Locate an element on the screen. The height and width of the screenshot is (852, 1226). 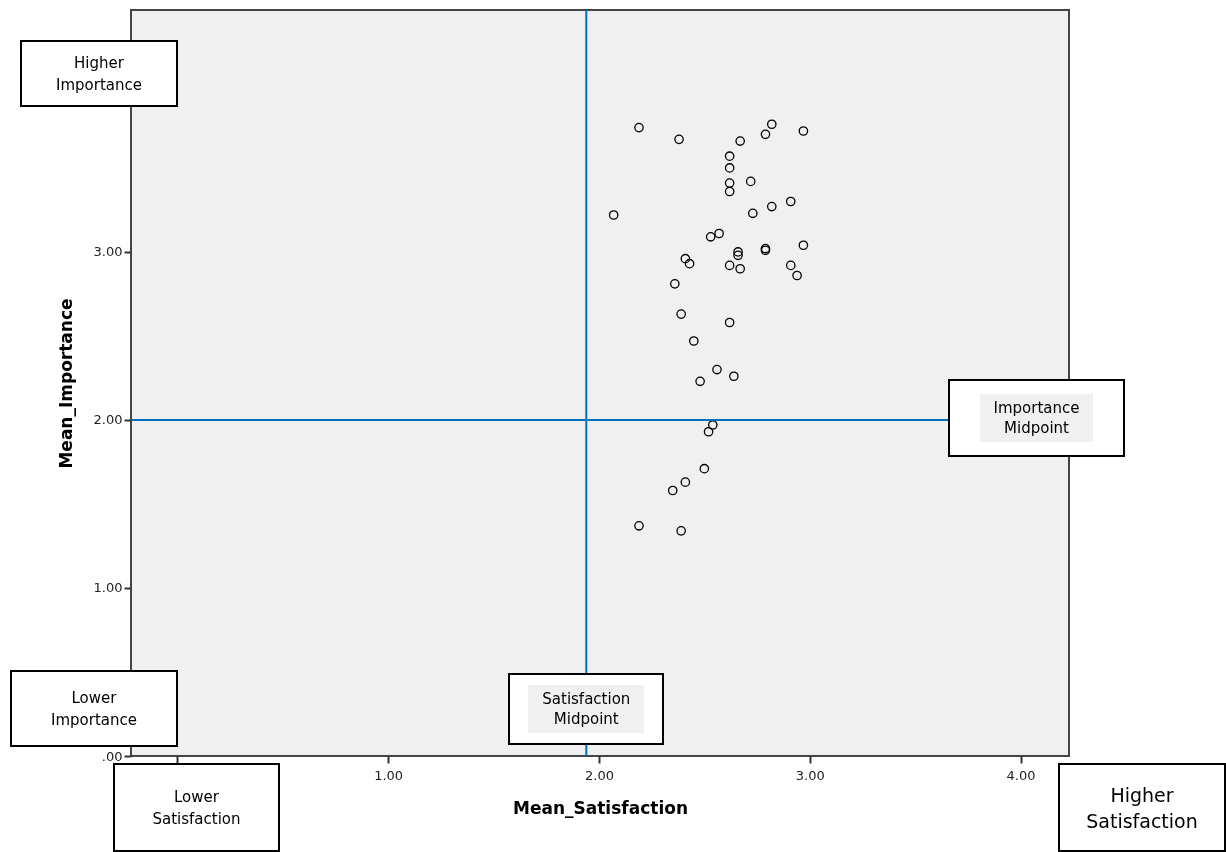
x-tick-label: 1.00 is located at coordinates (389, 775).